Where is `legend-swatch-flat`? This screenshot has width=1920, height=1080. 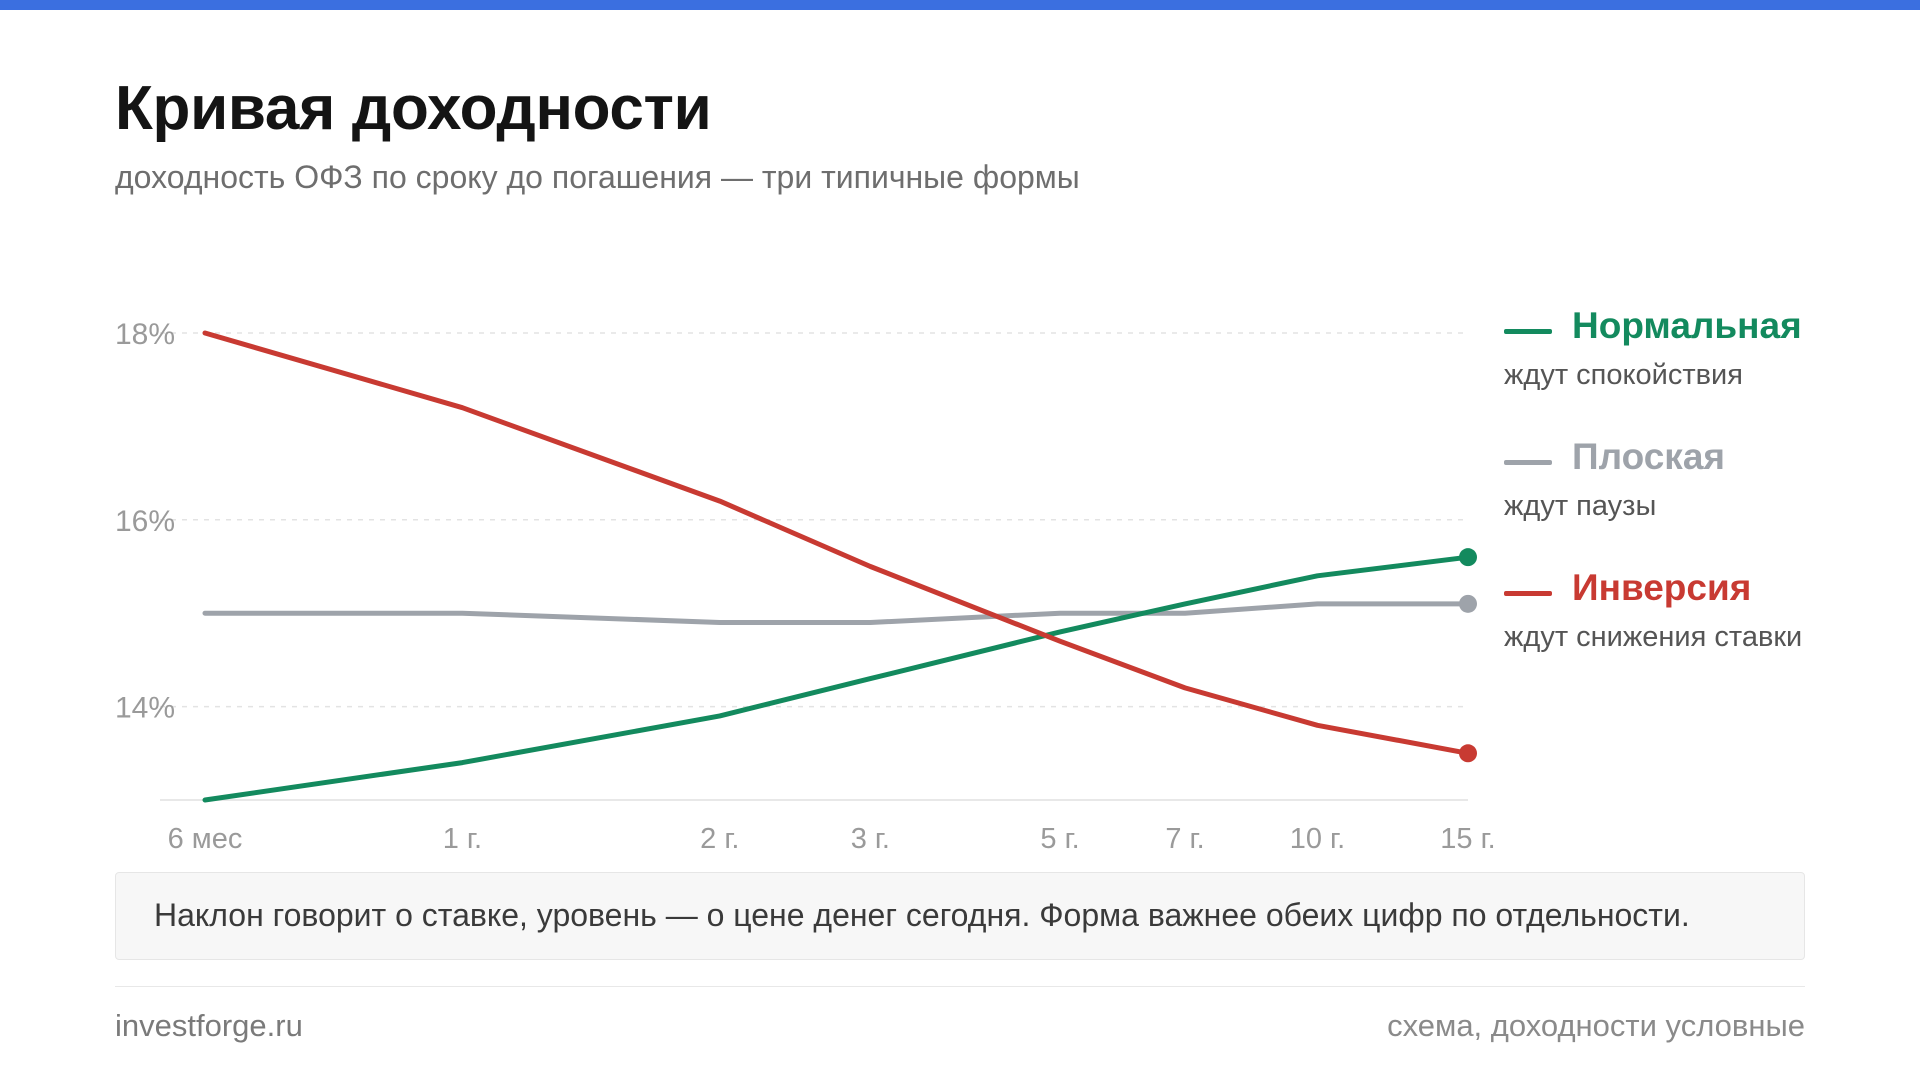 legend-swatch-flat is located at coordinates (1528, 462).